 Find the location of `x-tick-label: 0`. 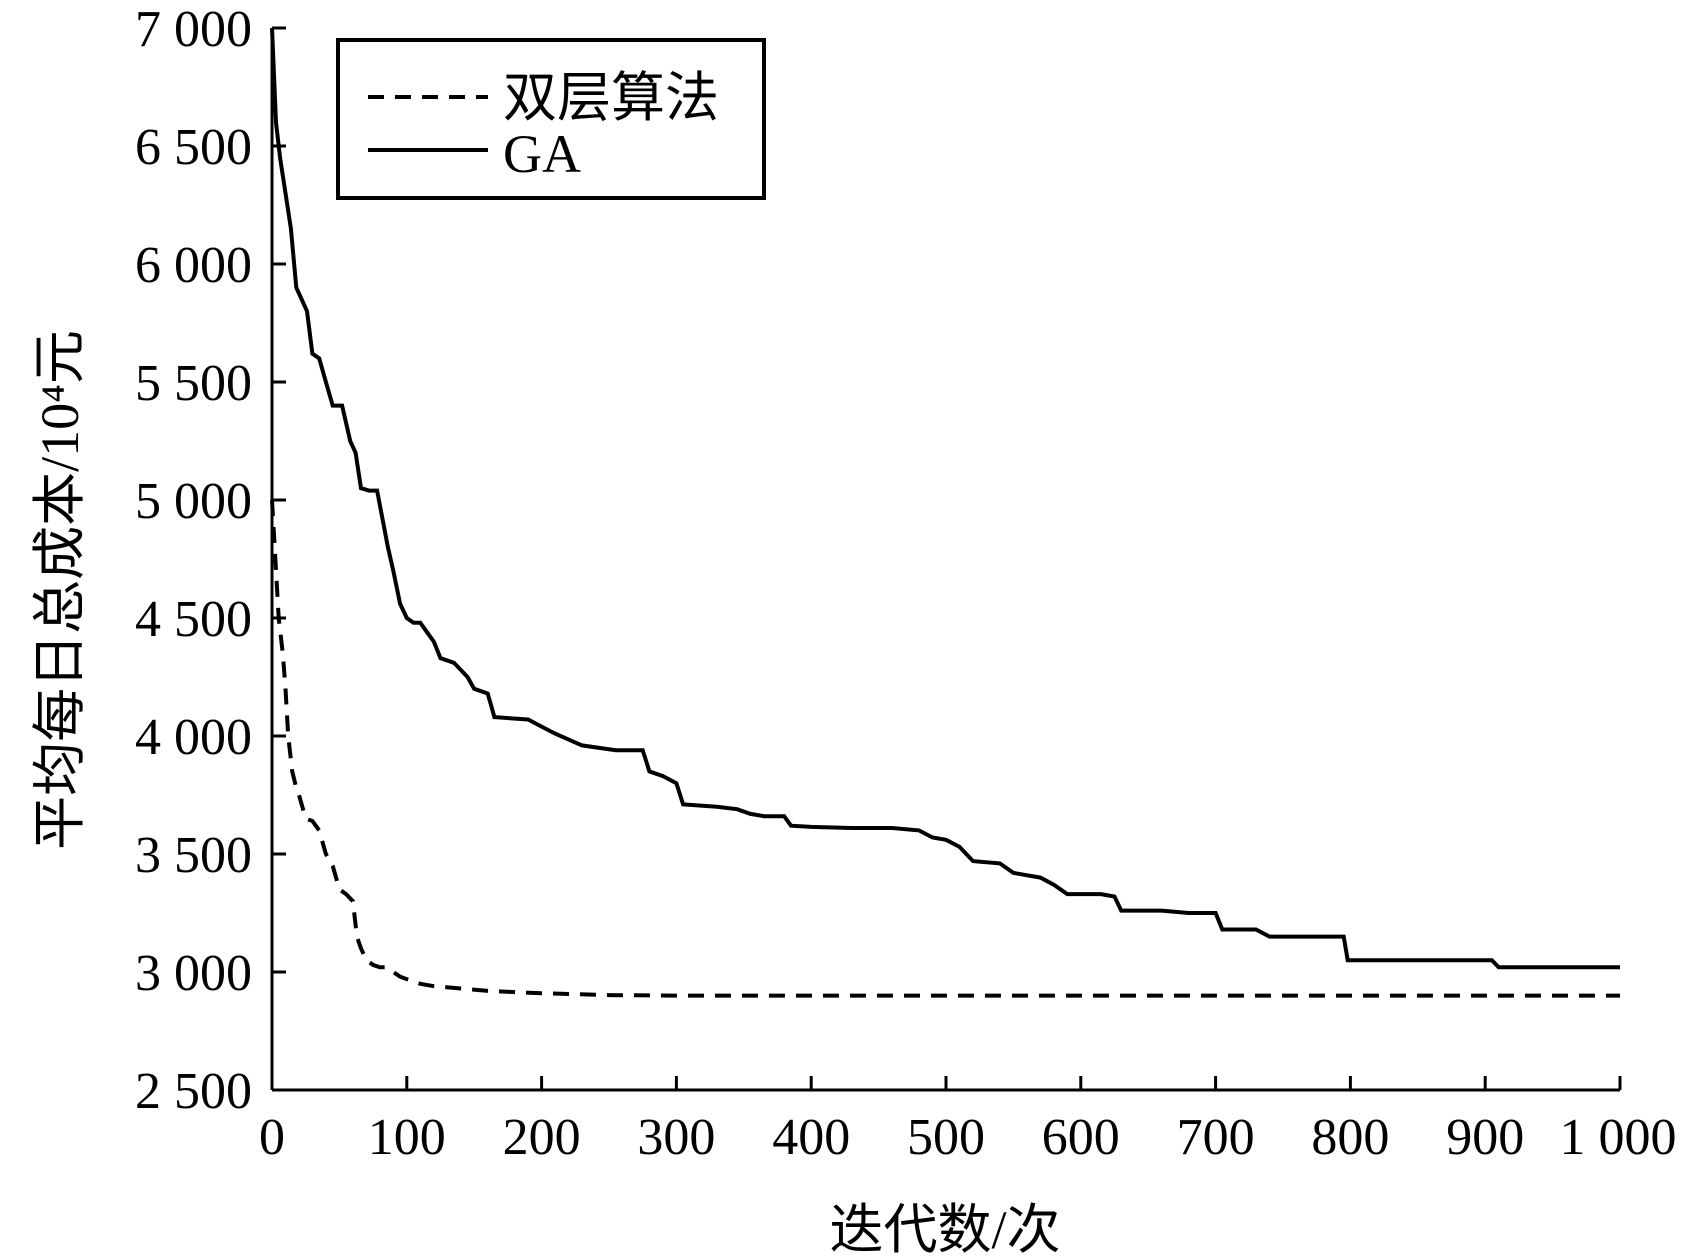

x-tick-label: 0 is located at coordinates (272, 1137).